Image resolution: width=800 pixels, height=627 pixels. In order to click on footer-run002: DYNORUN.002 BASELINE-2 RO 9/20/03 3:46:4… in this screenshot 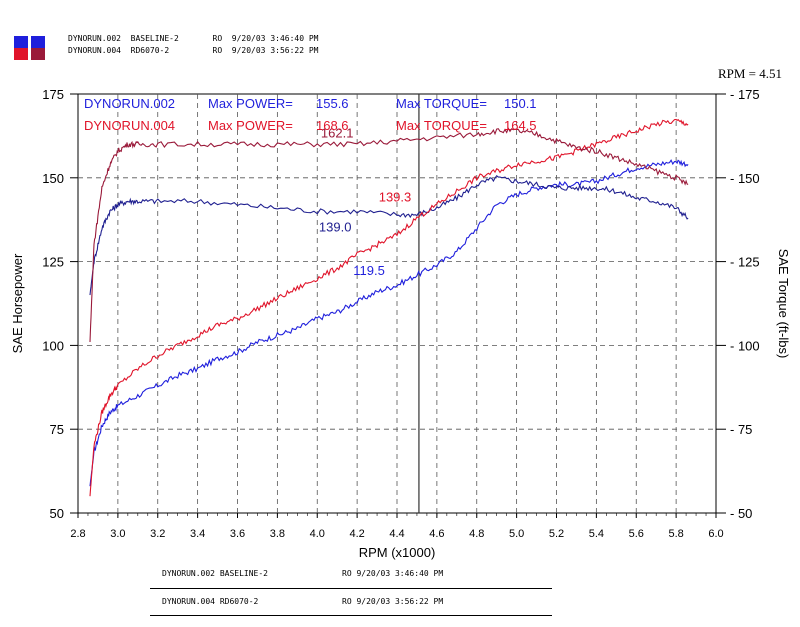, I will do `click(302, 573)`.